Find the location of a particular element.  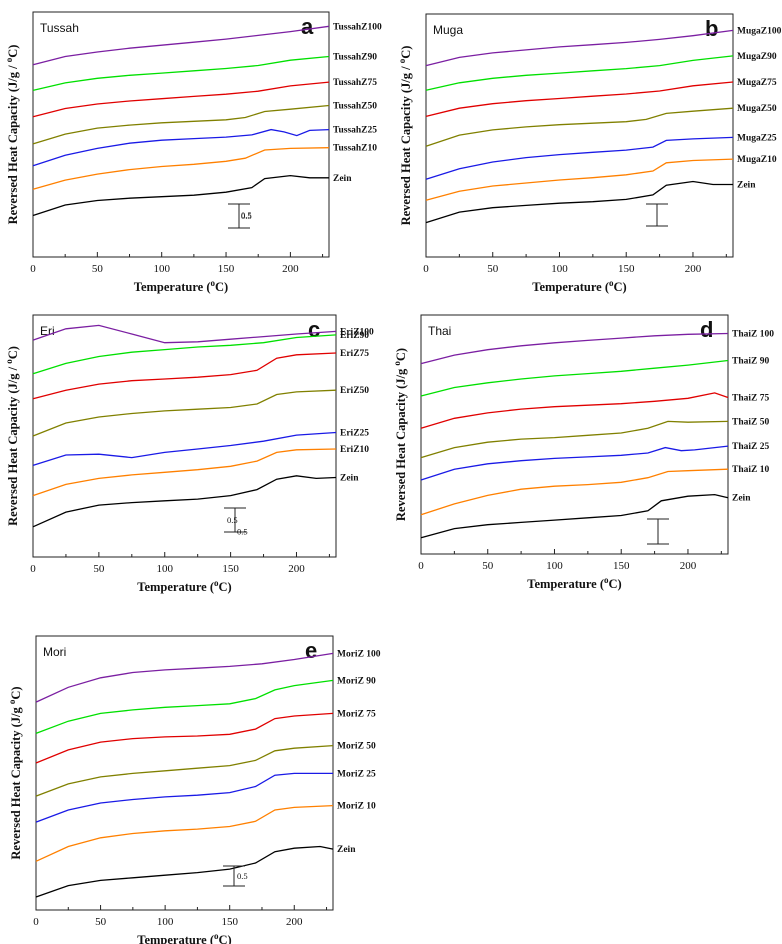

series-line-thaiz50 is located at coordinates (574, 439).